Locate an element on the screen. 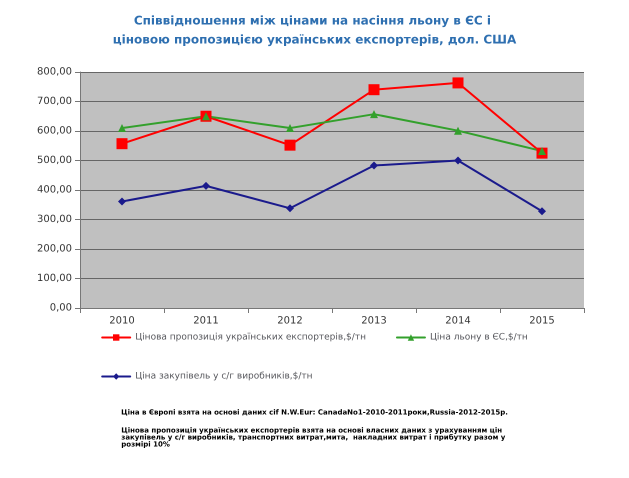  y-tick-label: 0,00 is located at coordinates (61, 308).